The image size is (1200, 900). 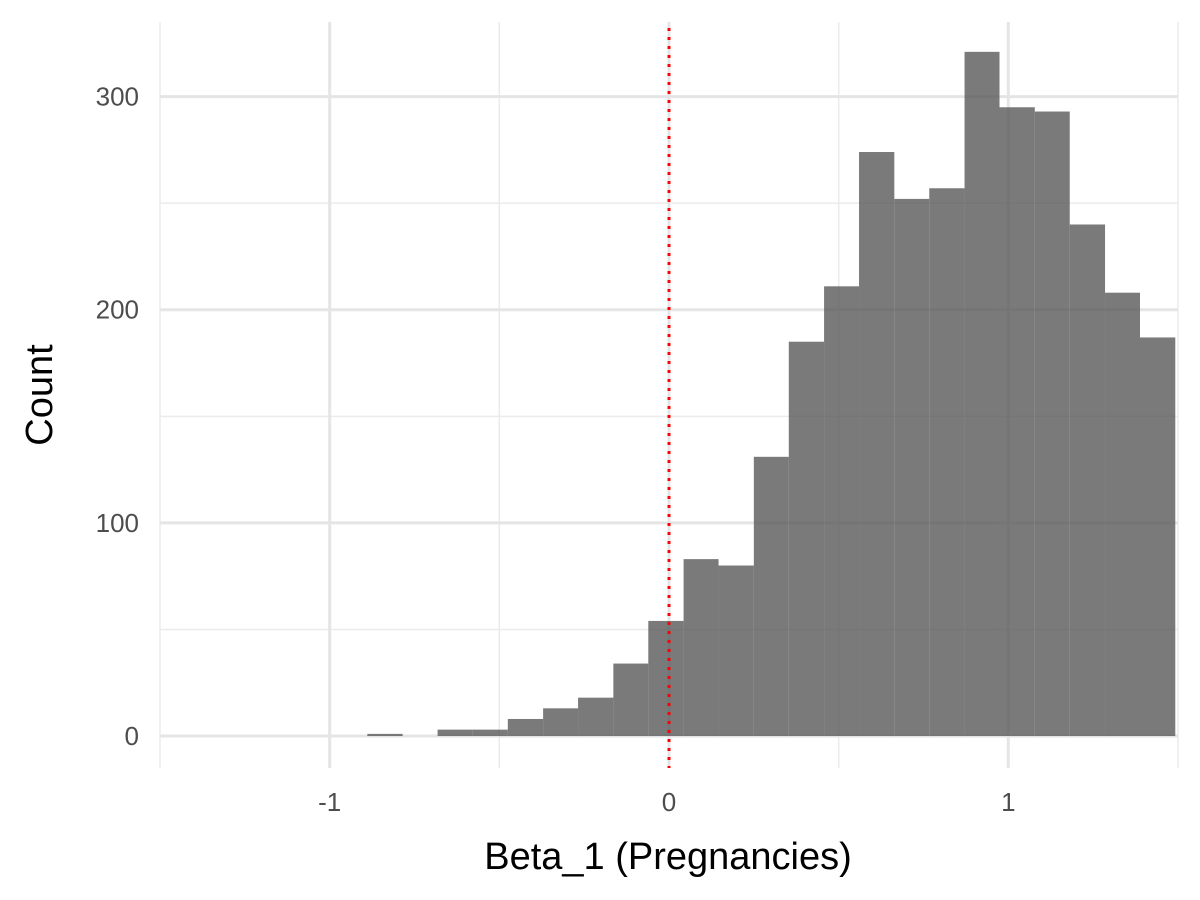 What do you see at coordinates (329, 802) in the screenshot?
I see `x-tick-label: -1` at bounding box center [329, 802].